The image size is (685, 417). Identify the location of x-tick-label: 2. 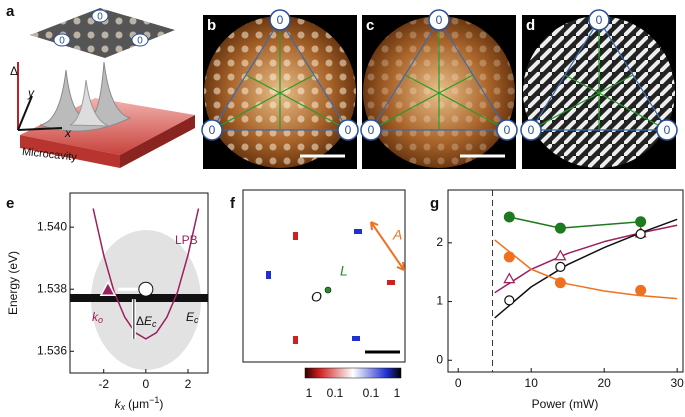
(188, 384).